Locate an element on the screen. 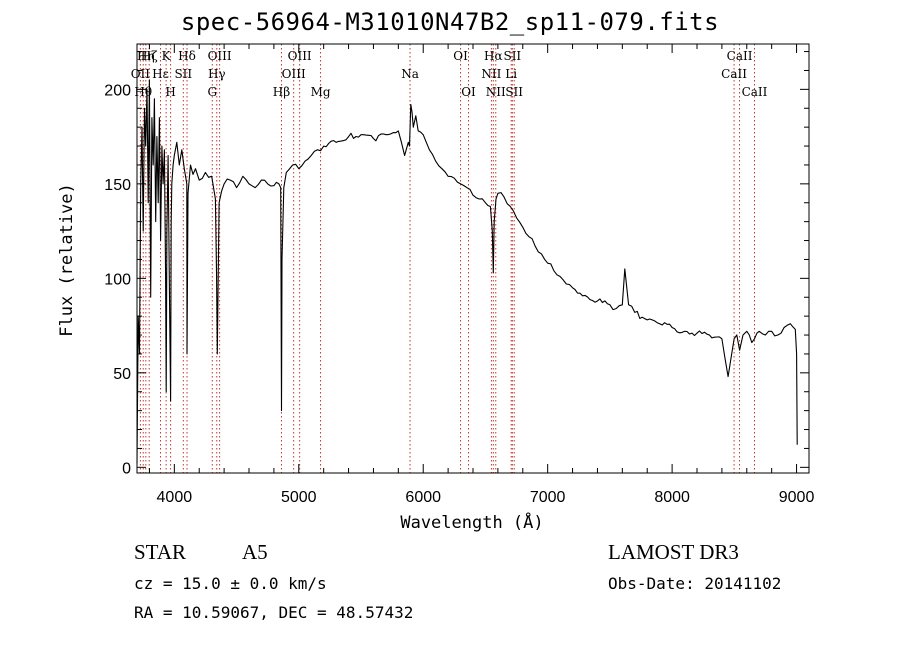 The image size is (900, 649). y-tick-label: 0 is located at coordinates (126, 468).